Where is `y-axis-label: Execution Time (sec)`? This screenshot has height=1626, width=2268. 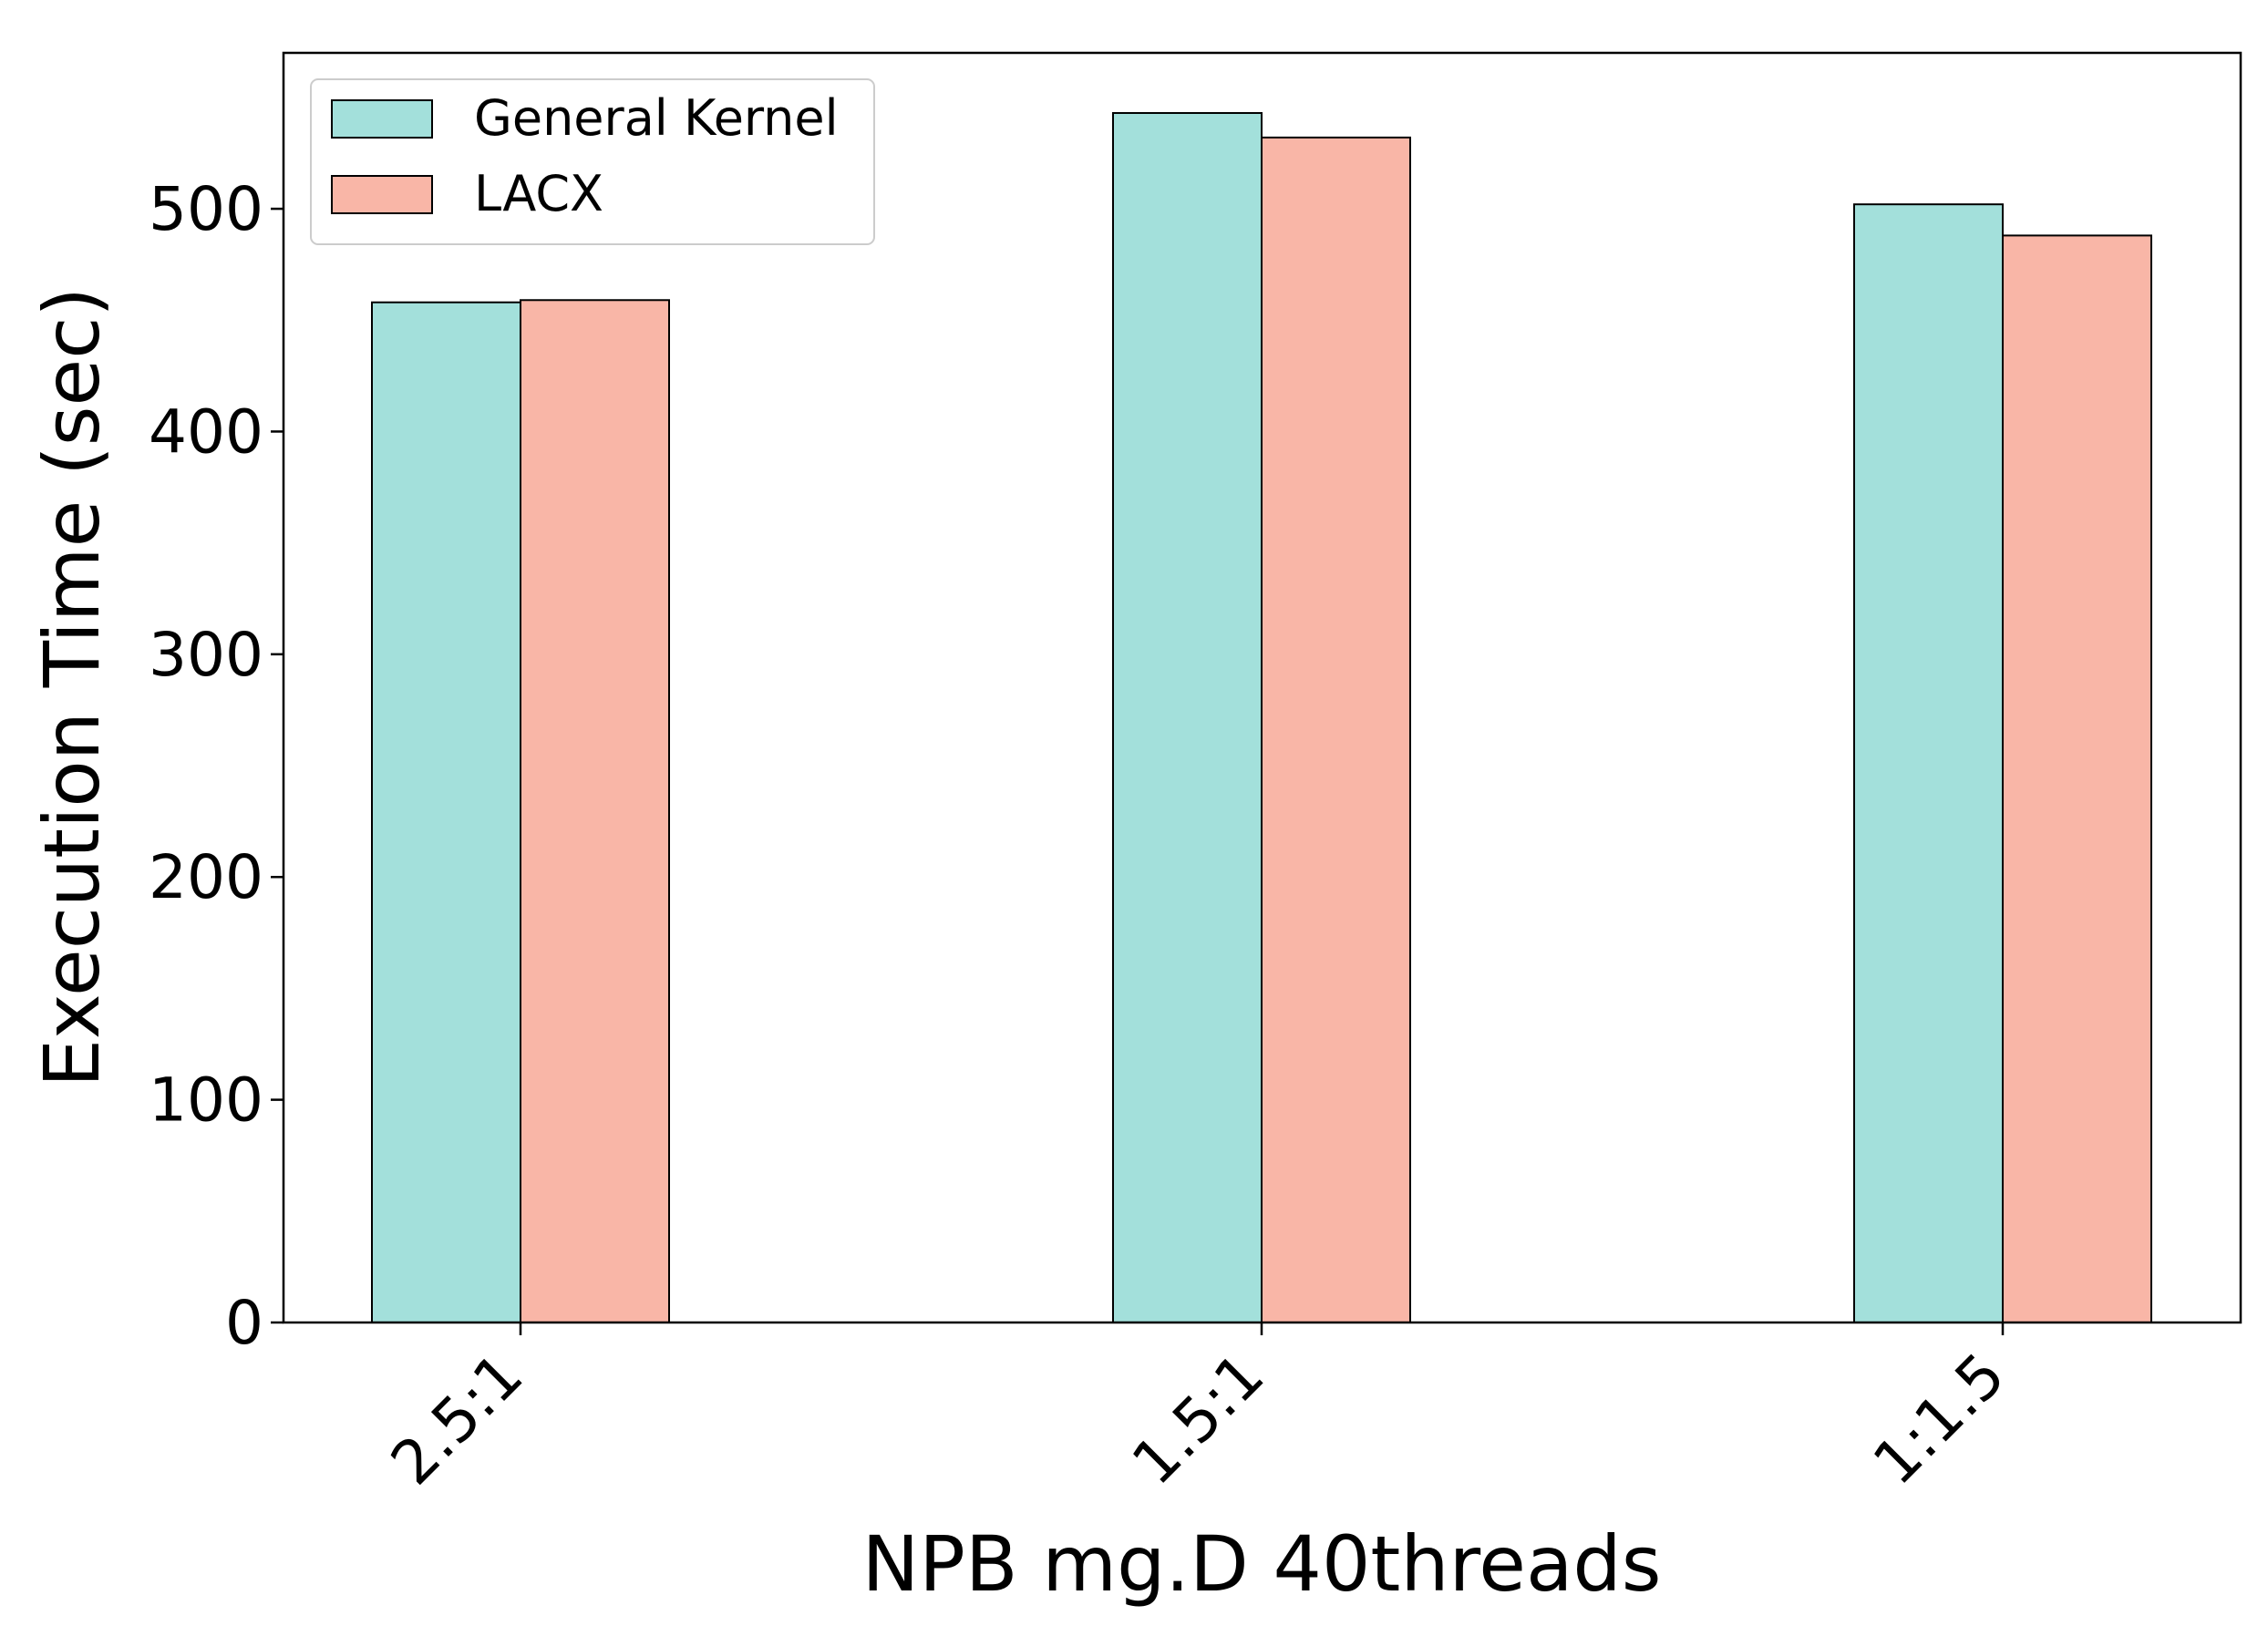 y-axis-label: Execution Time (sec) is located at coordinates (72, 687).